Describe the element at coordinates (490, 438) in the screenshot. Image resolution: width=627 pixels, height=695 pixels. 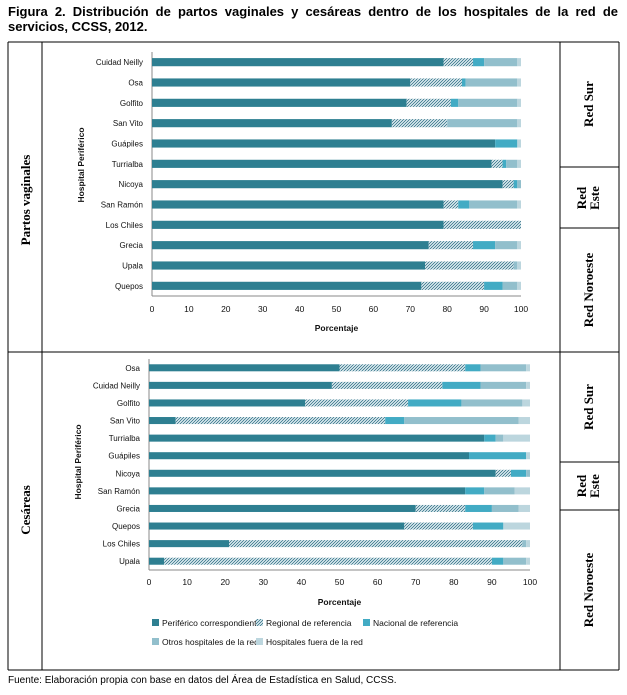
I see `bar-turrialba-nacional-de-referencia` at that location.